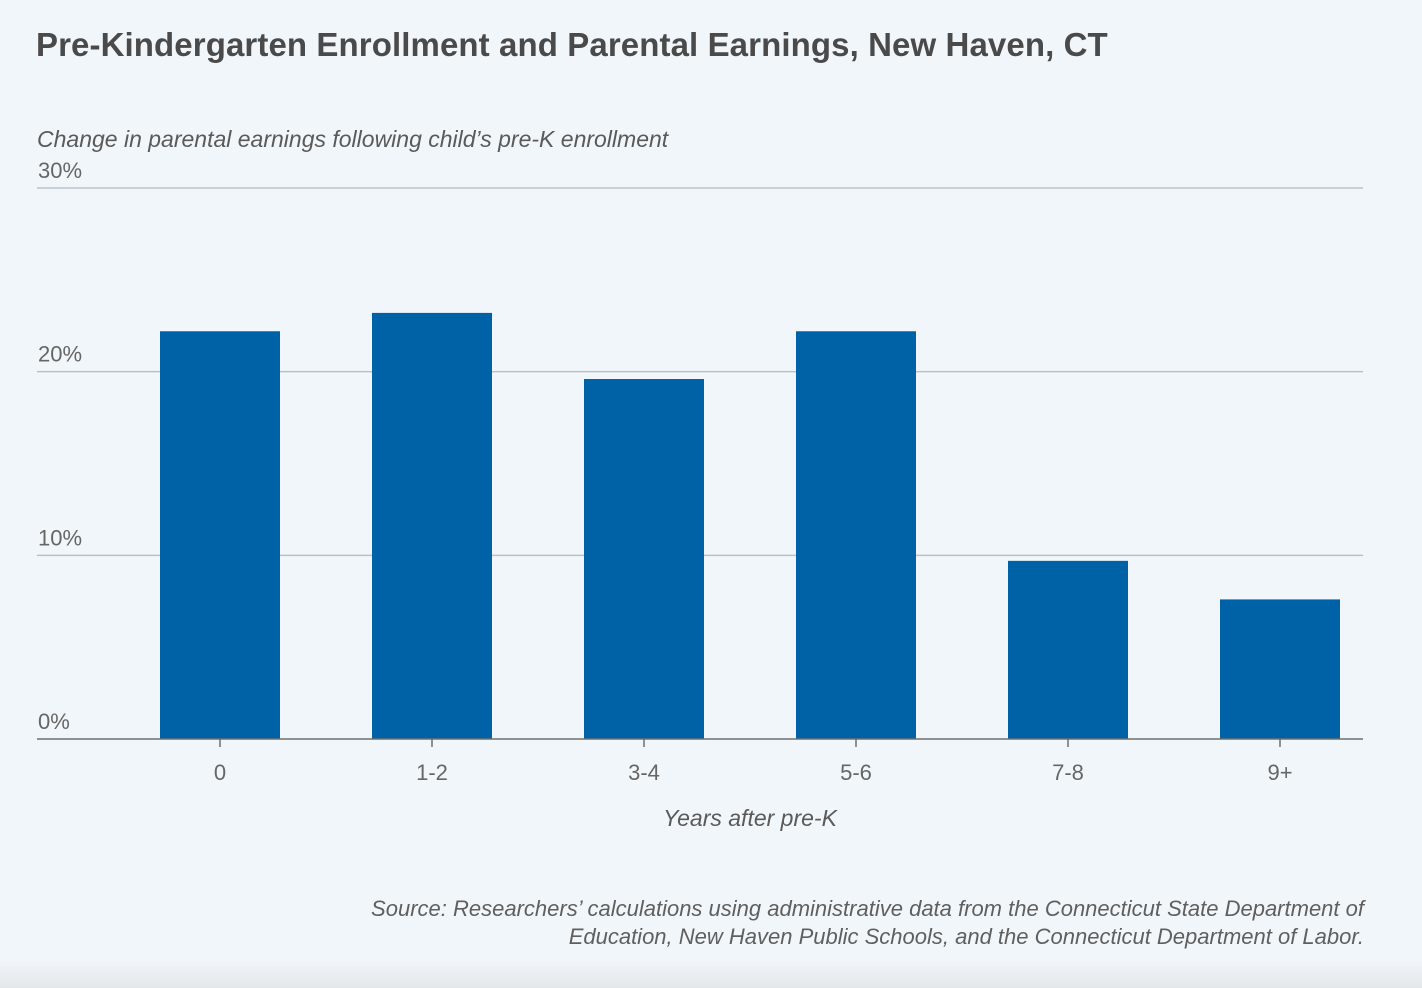 The width and height of the screenshot is (1422, 988). What do you see at coordinates (1068, 772) in the screenshot?
I see `x-tick-label: 7-8` at bounding box center [1068, 772].